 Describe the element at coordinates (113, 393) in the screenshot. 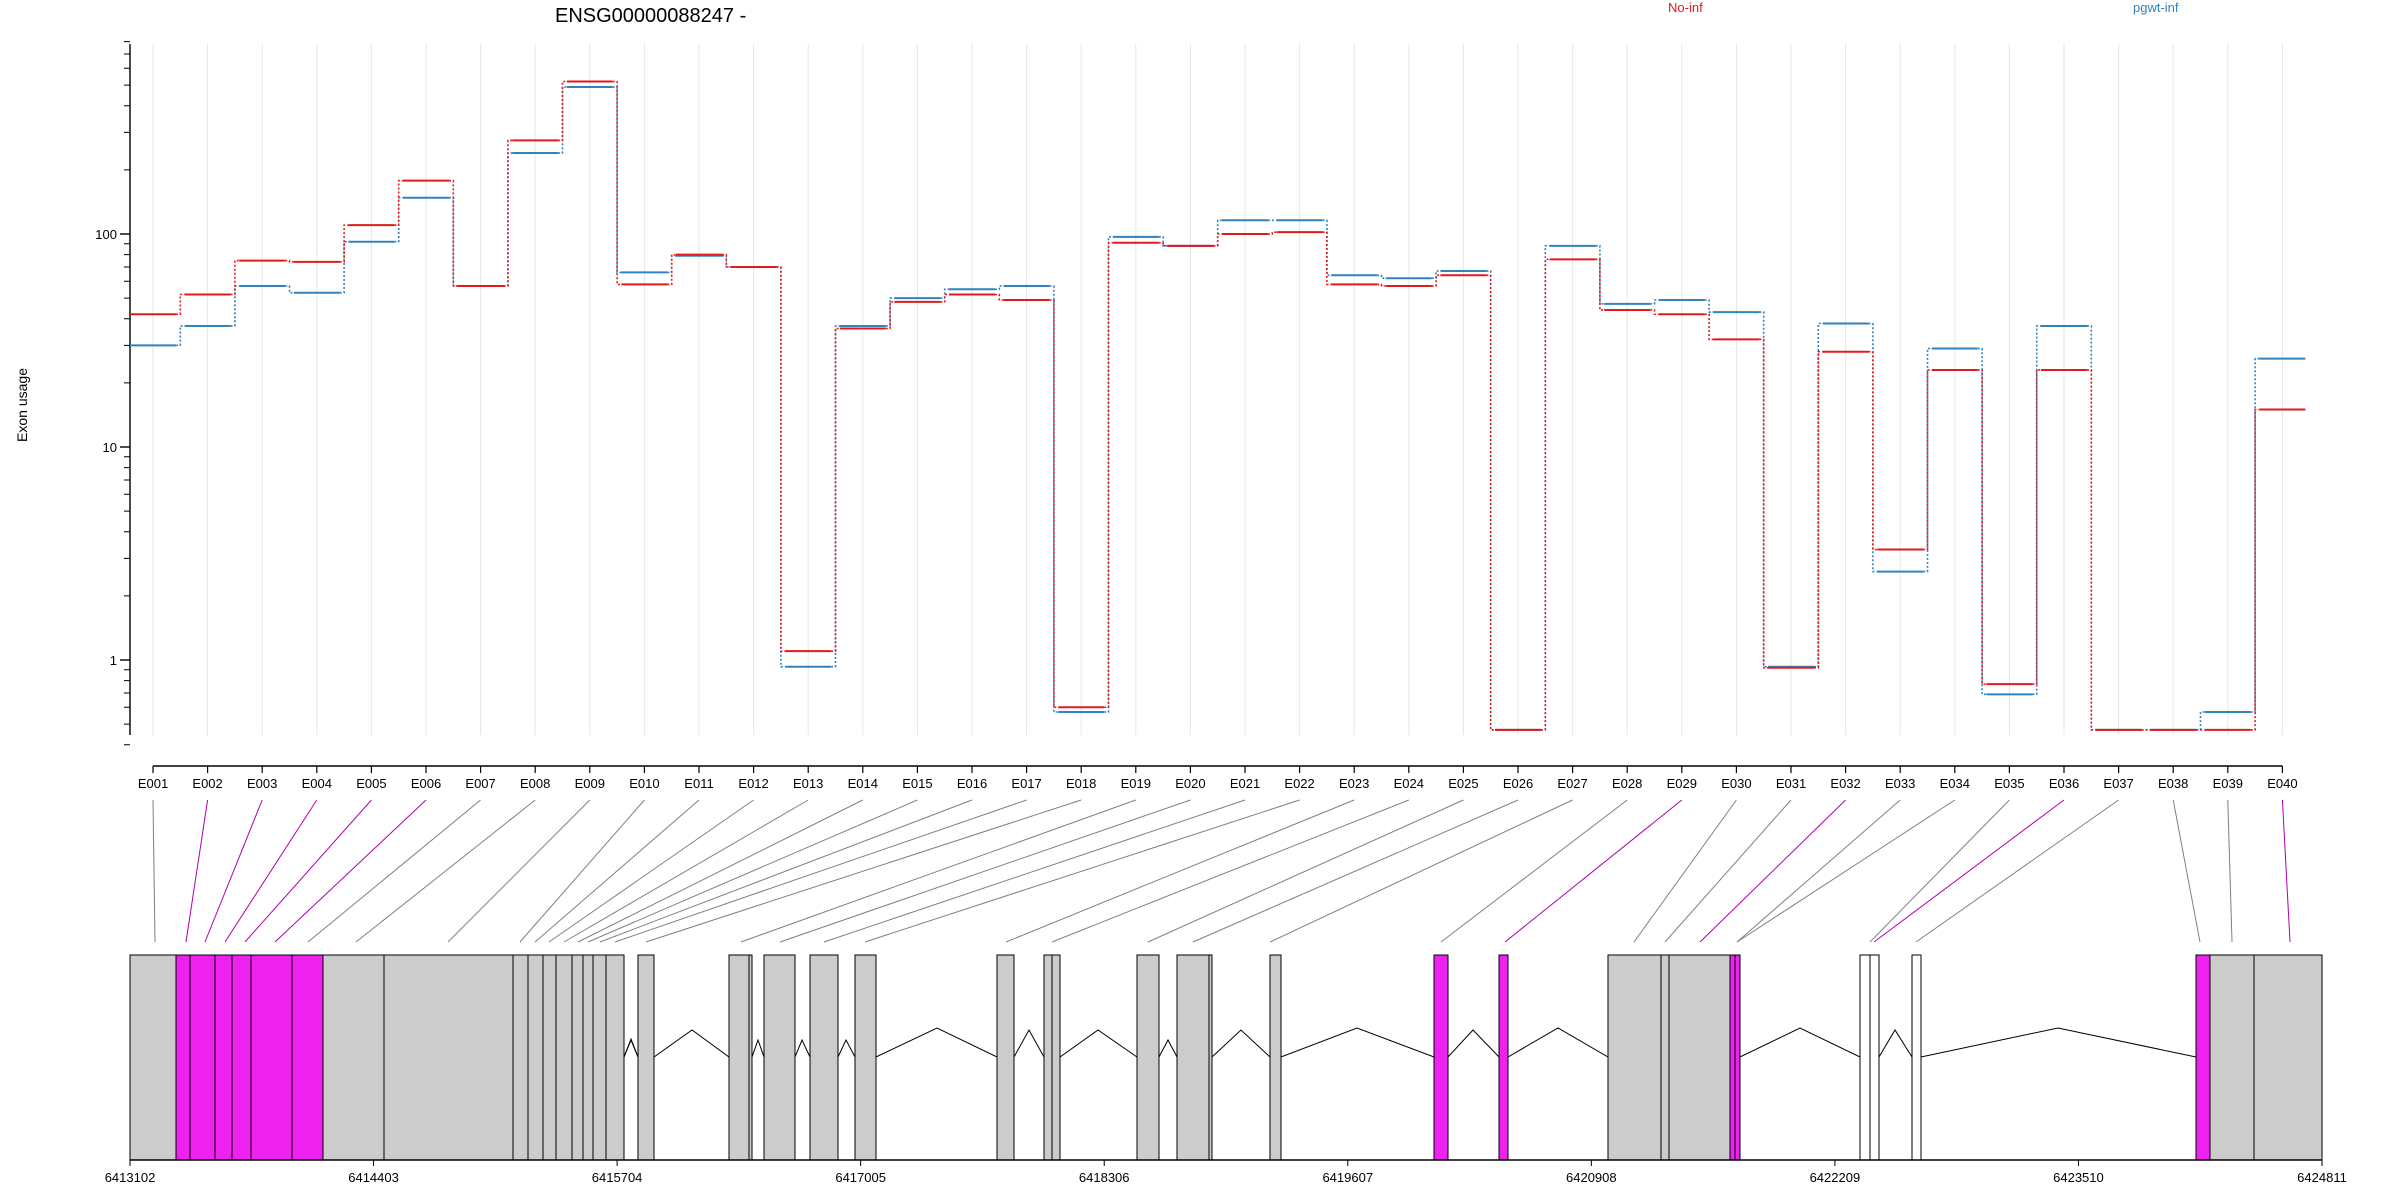

I see `y-axis: 1 10 100` at that location.